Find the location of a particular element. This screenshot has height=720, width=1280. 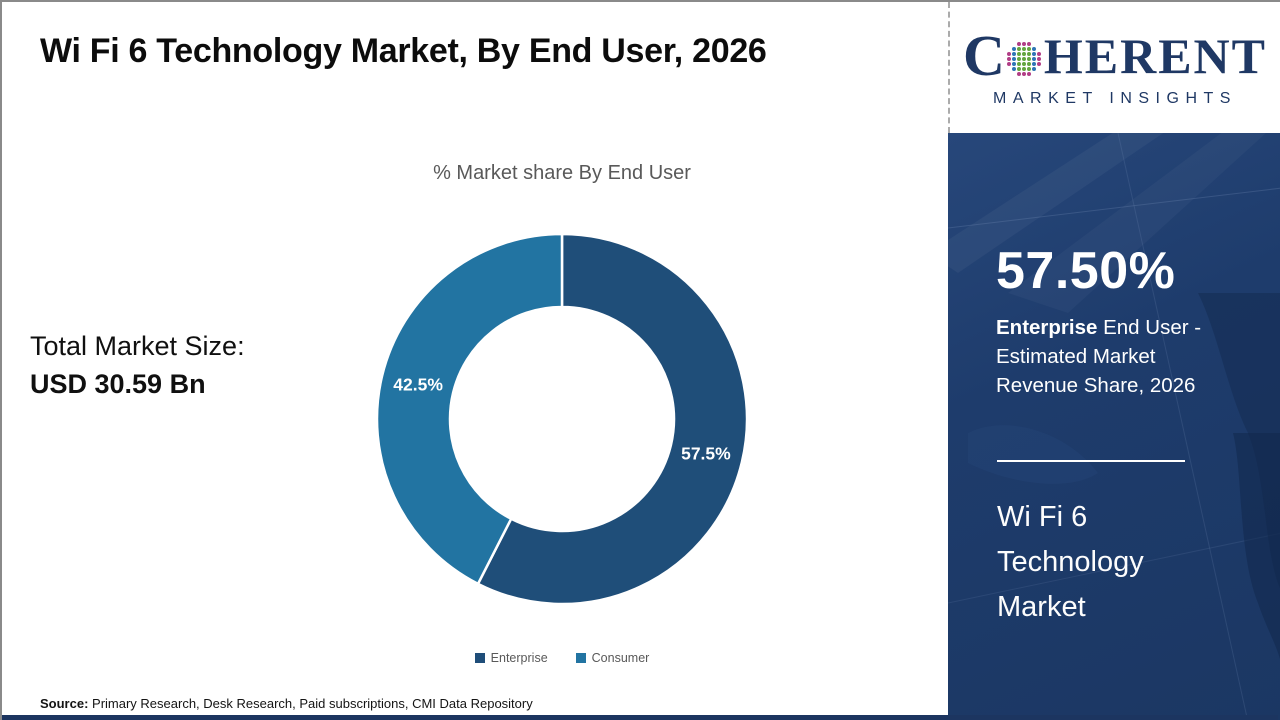

slice-label-consumer: 42.5% is located at coordinates (418, 384).